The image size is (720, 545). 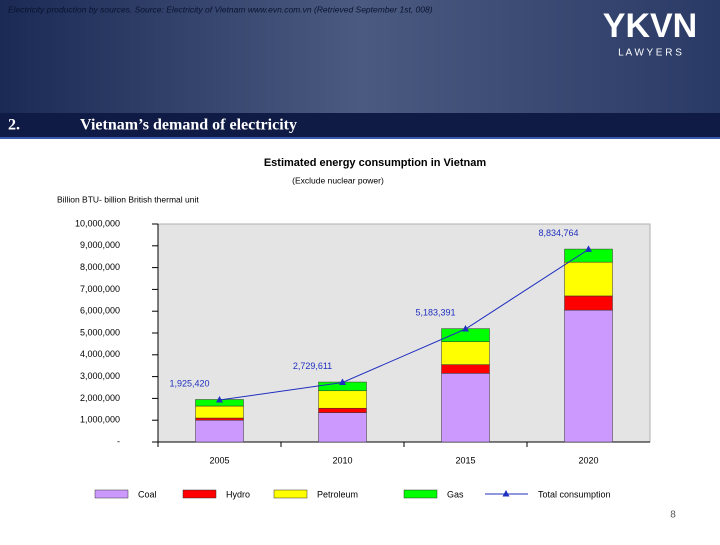 I want to click on x-tick-label: 2015, so click(x=465, y=460).